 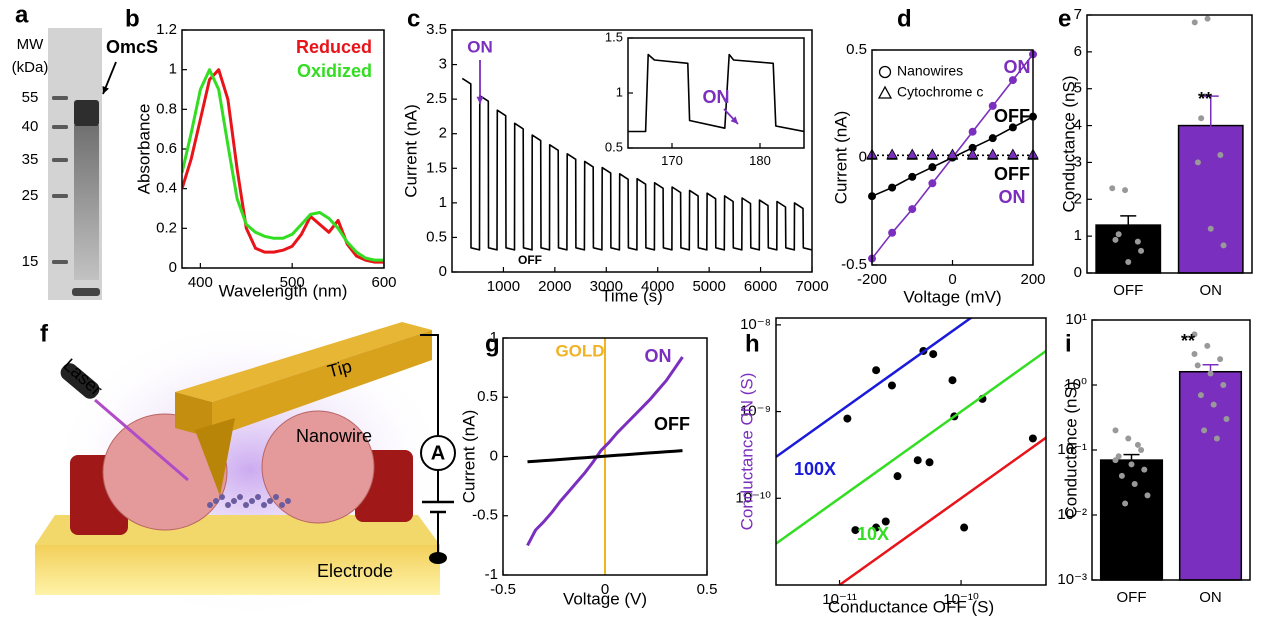 What do you see at coordinates (480, 100) in the screenshot?
I see `arrow-head` at bounding box center [480, 100].